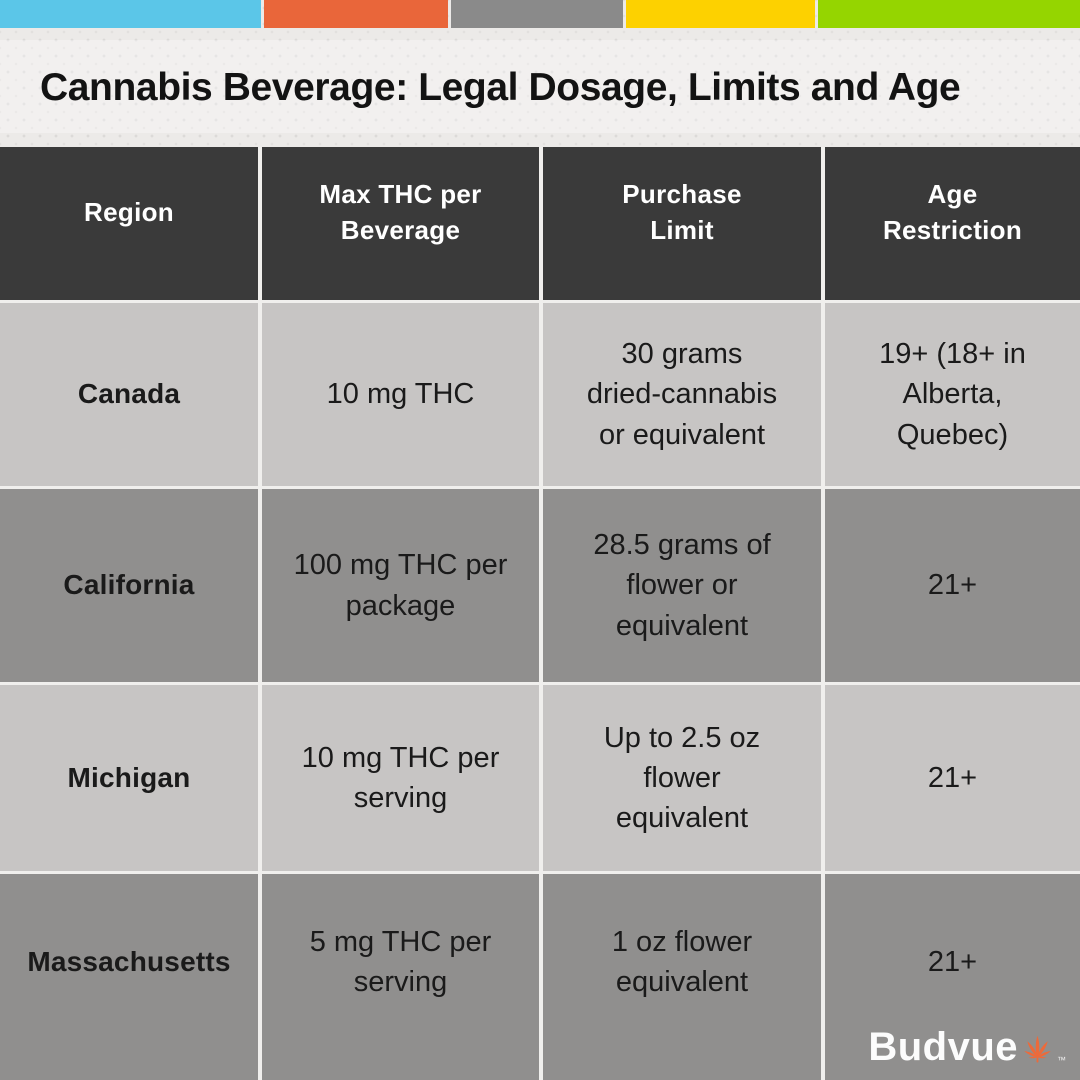  What do you see at coordinates (129, 394) in the screenshot?
I see `cell-canada-region: Canada` at bounding box center [129, 394].